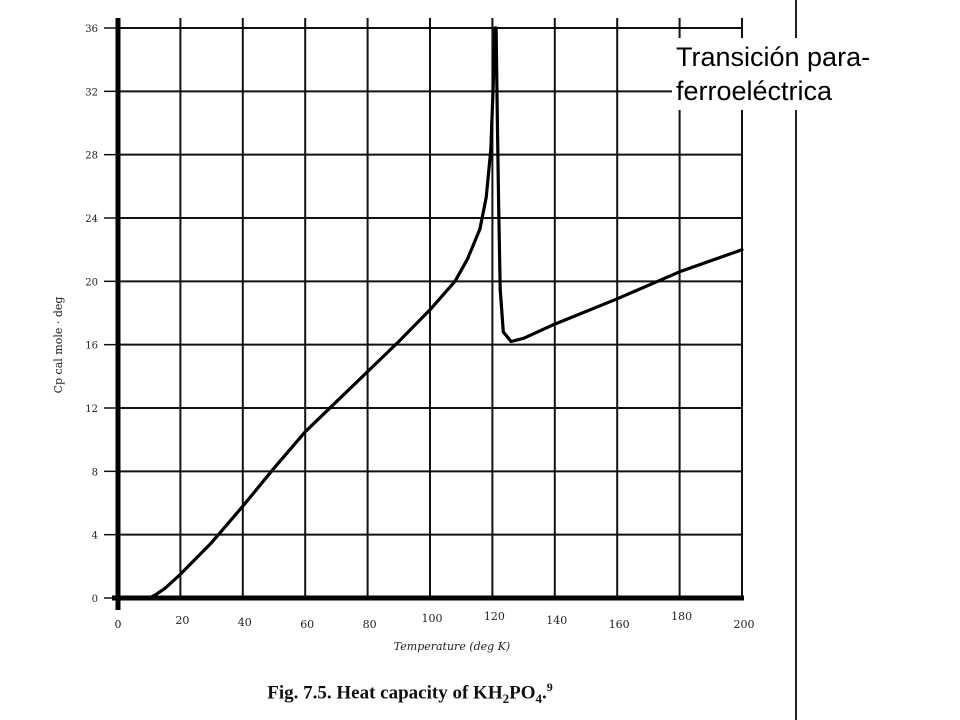  What do you see at coordinates (58, 345) in the screenshot?
I see `y-axis-label: Cp cal mole · deg` at bounding box center [58, 345].